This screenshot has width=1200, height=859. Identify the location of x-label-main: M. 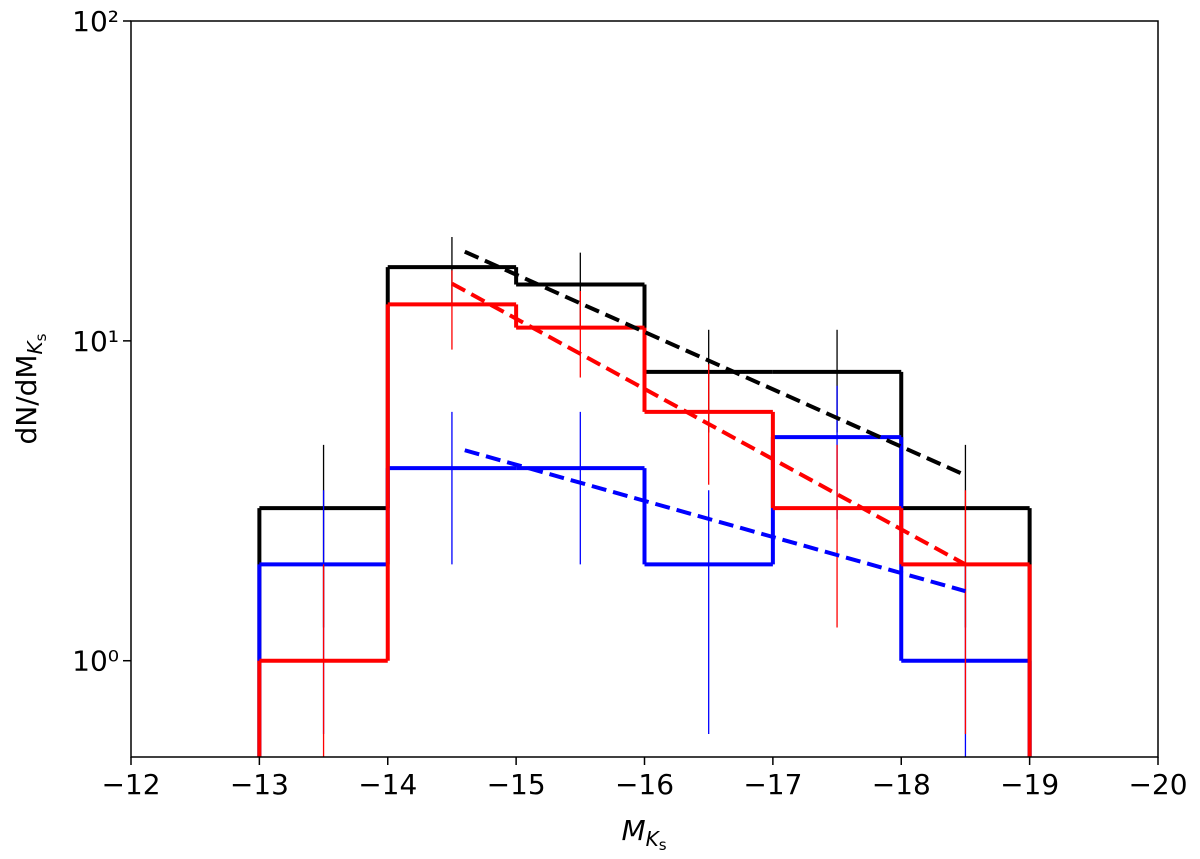
(633, 830).